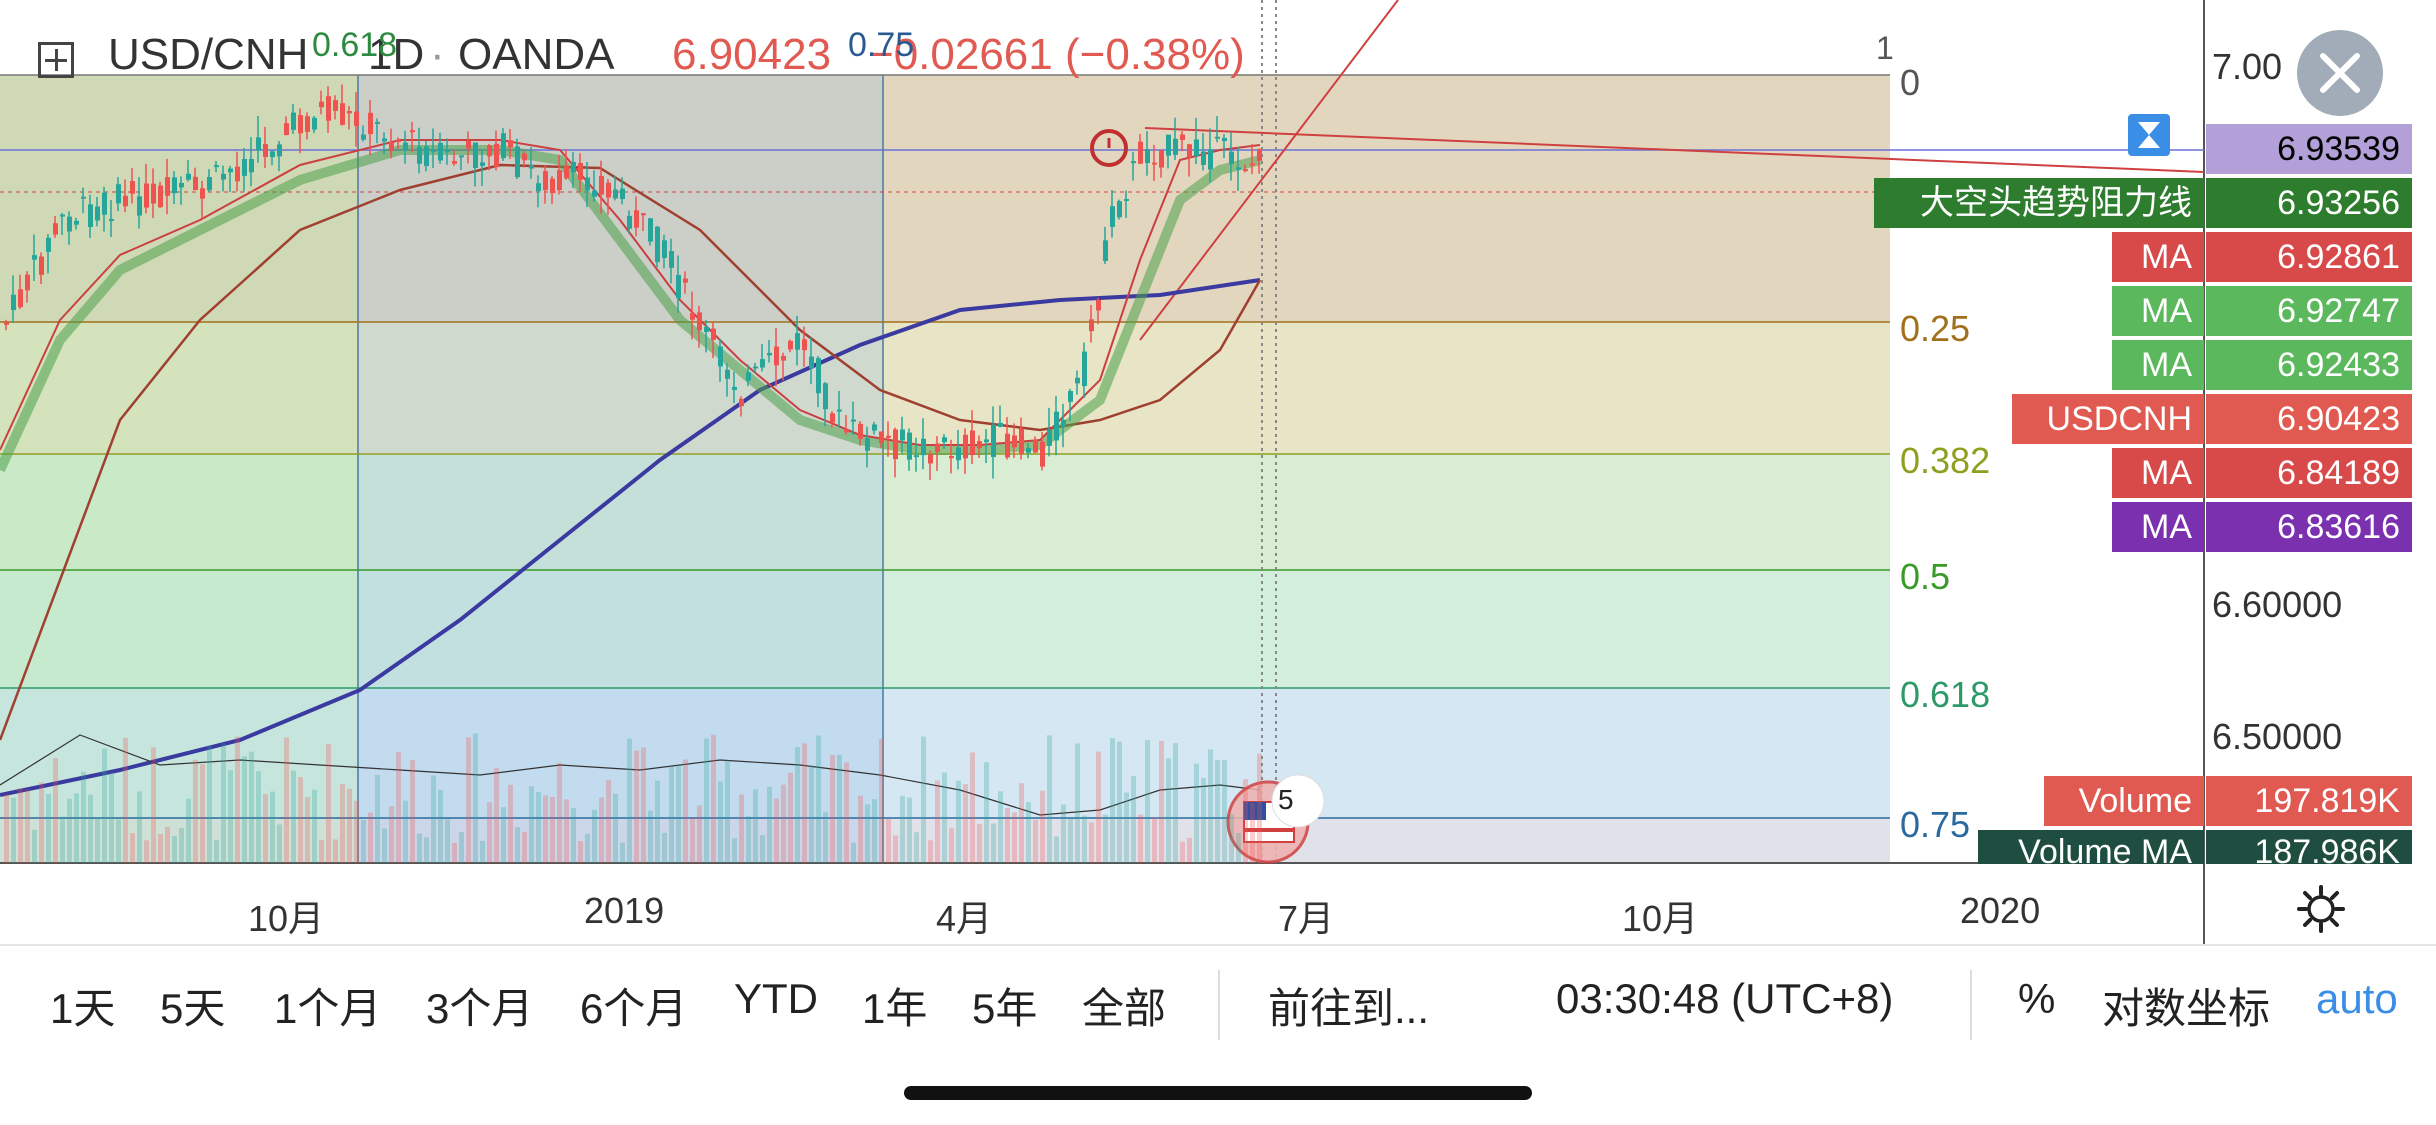 The image size is (2436, 1125). What do you see at coordinates (2158, 257) in the screenshot?
I see `tag-label: MA` at bounding box center [2158, 257].